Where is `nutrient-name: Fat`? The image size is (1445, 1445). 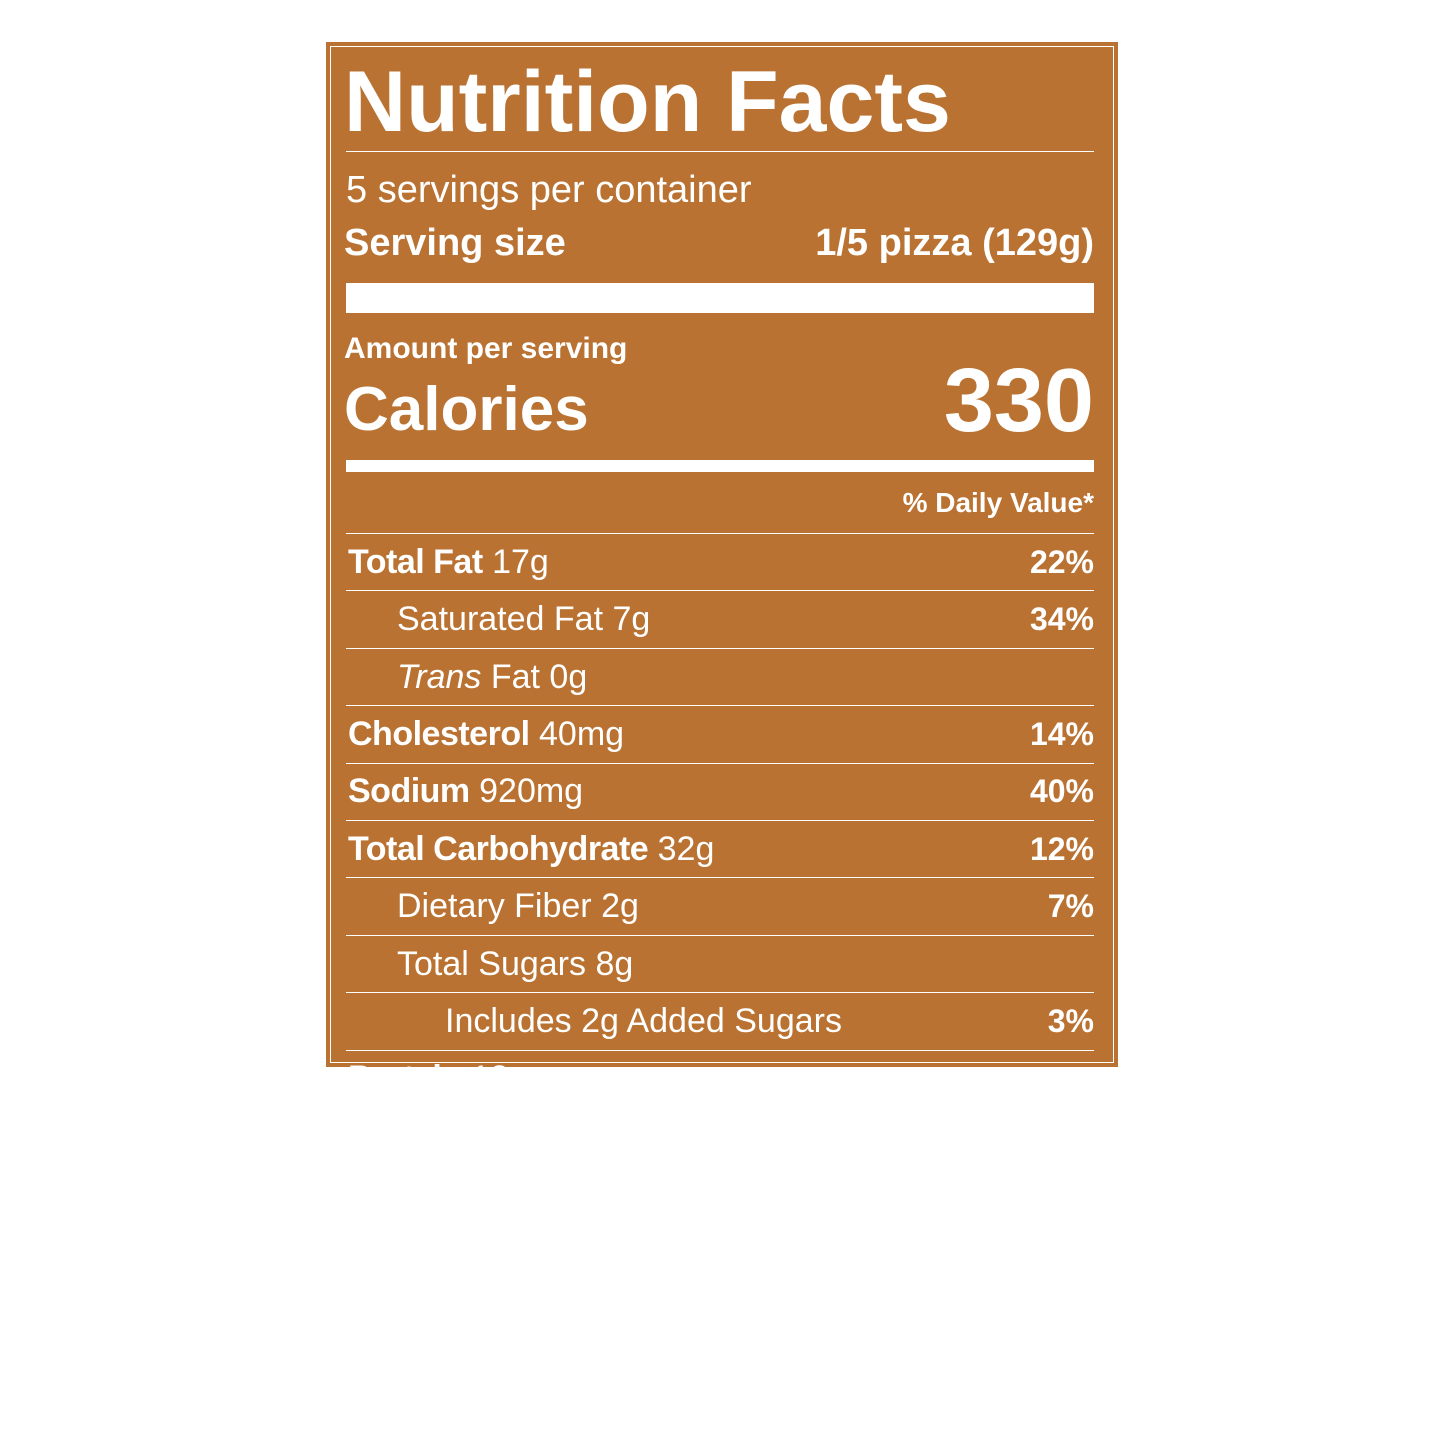 nutrient-name: Fat is located at coordinates (515, 676).